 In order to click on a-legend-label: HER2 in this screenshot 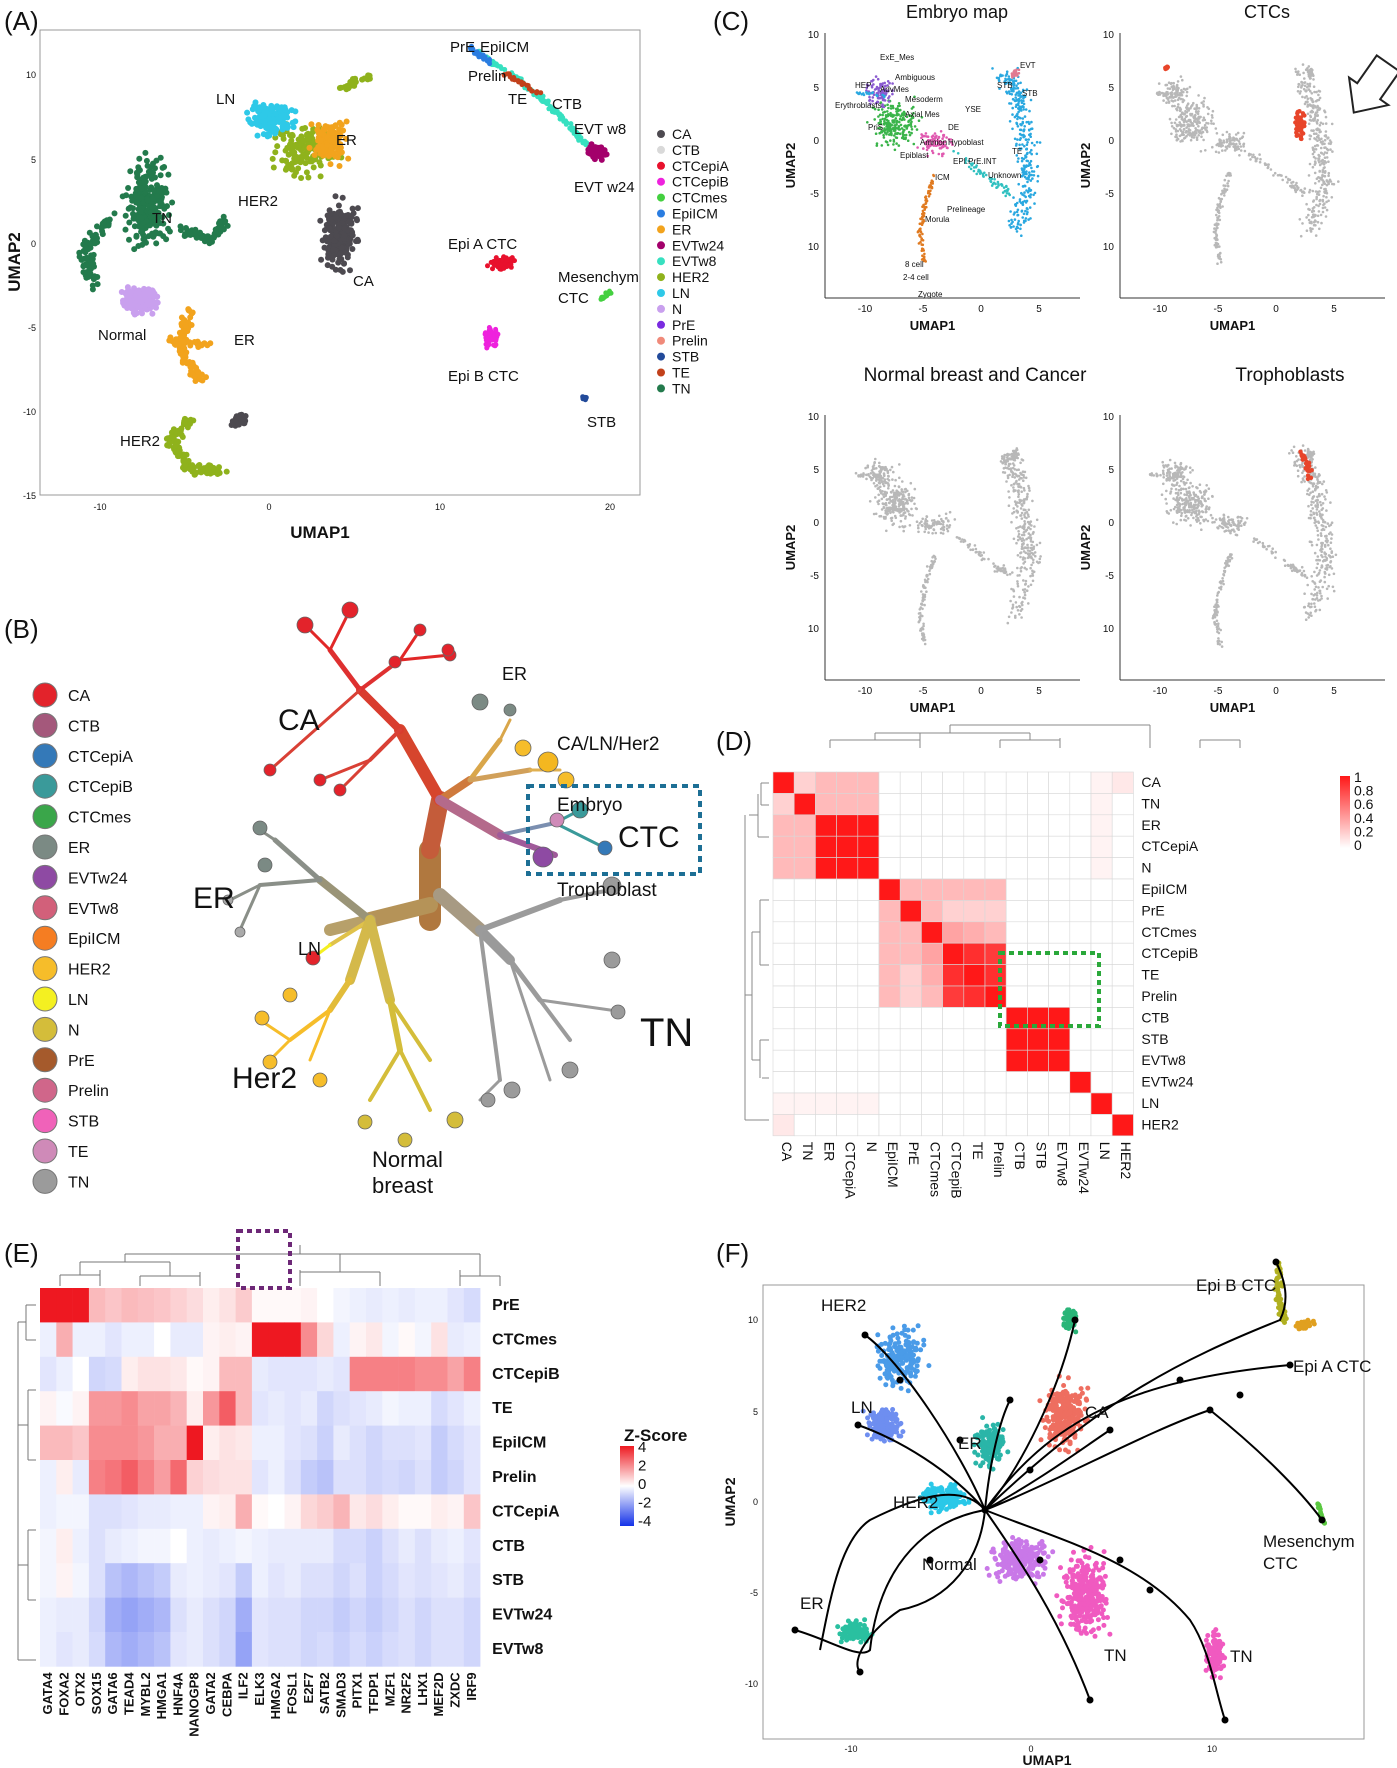, I will do `click(691, 277)`.